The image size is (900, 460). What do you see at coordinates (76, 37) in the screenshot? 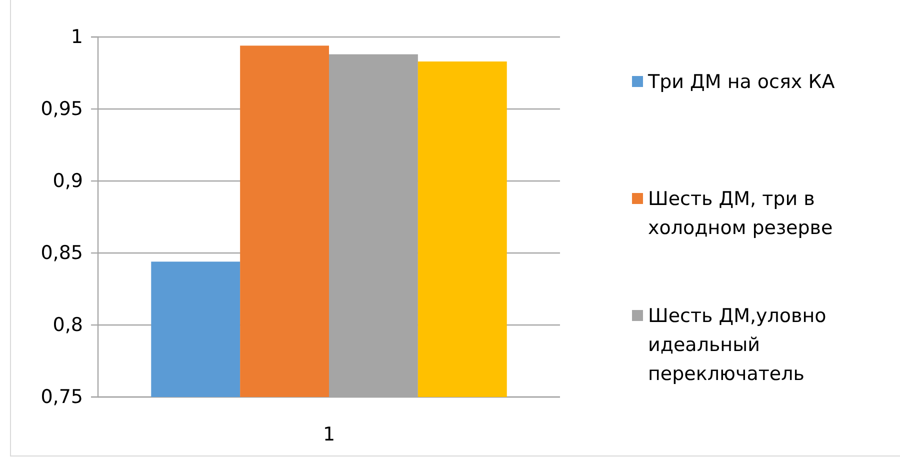
I see `y-tick-label: 1` at bounding box center [76, 37].